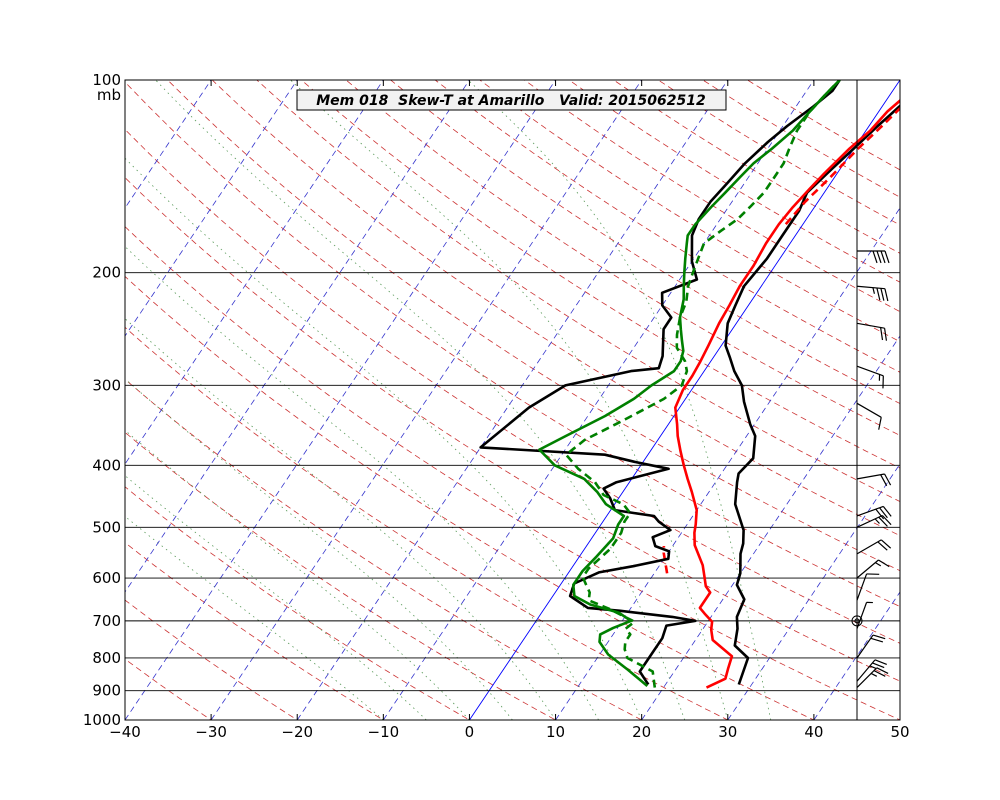  I want to click on wind-barbs, so click(871, 469).